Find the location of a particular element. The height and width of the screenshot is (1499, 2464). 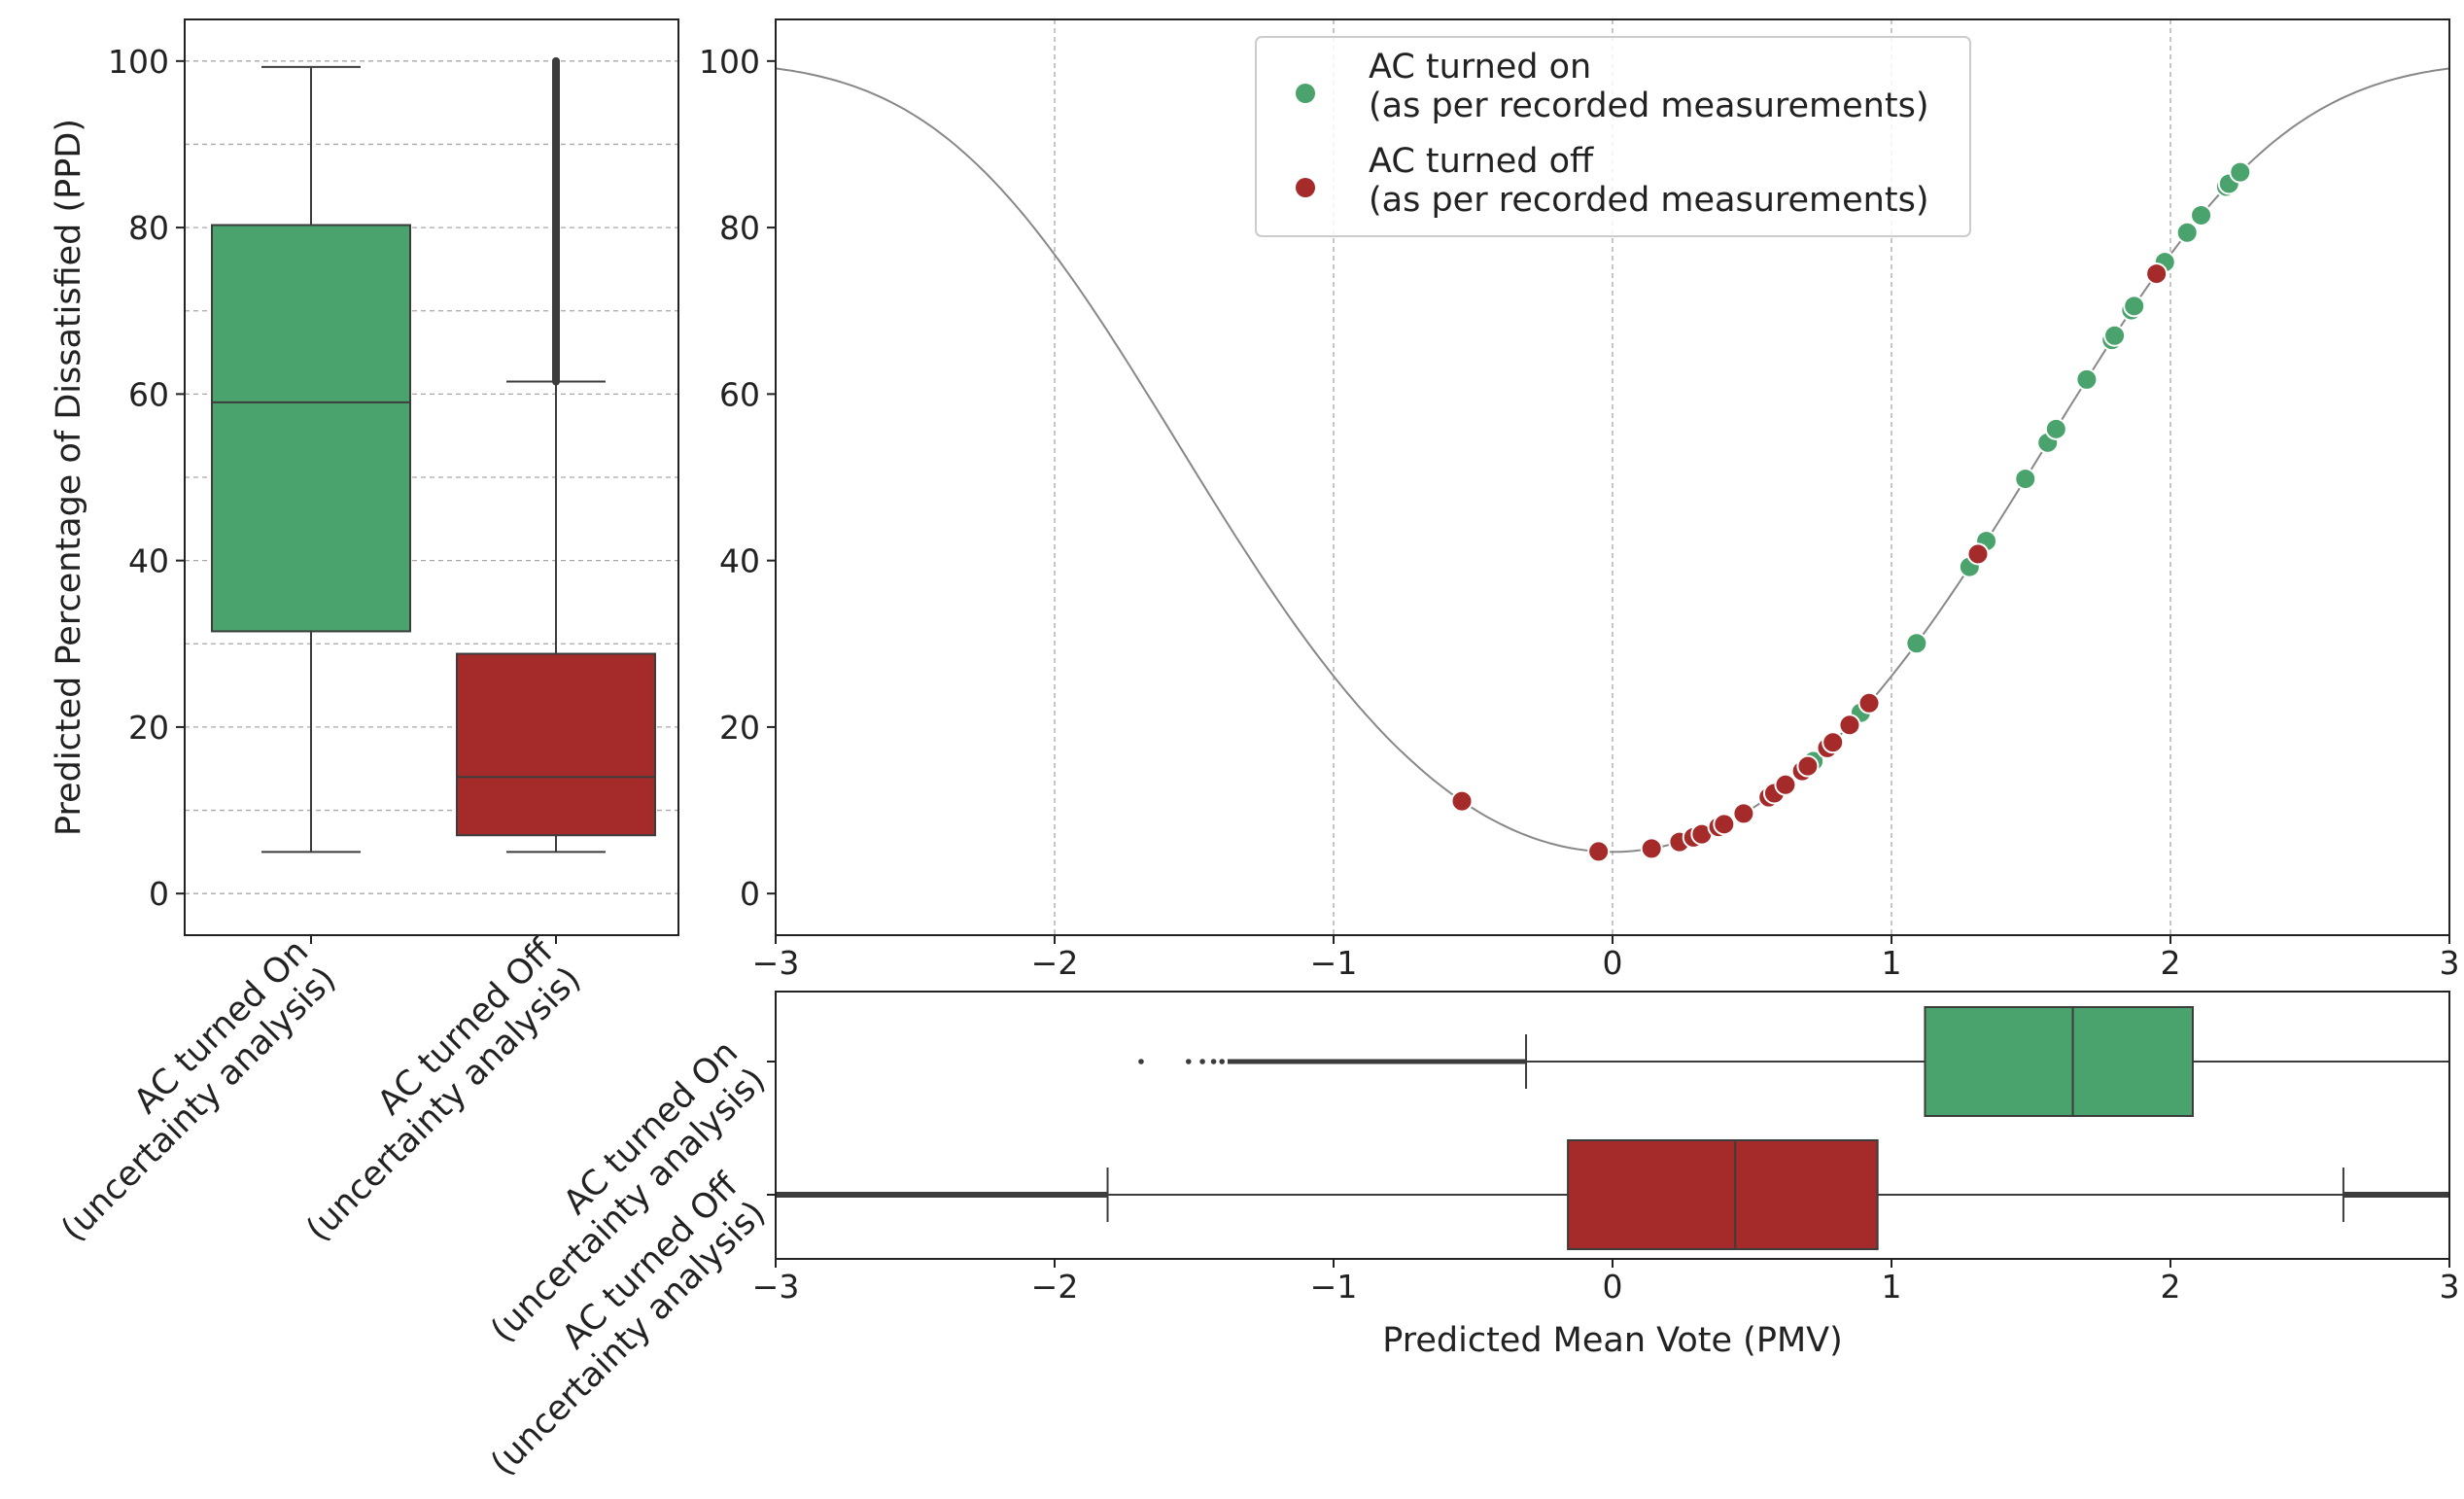

scatter-x-tick-label: 2 is located at coordinates (2171, 963).